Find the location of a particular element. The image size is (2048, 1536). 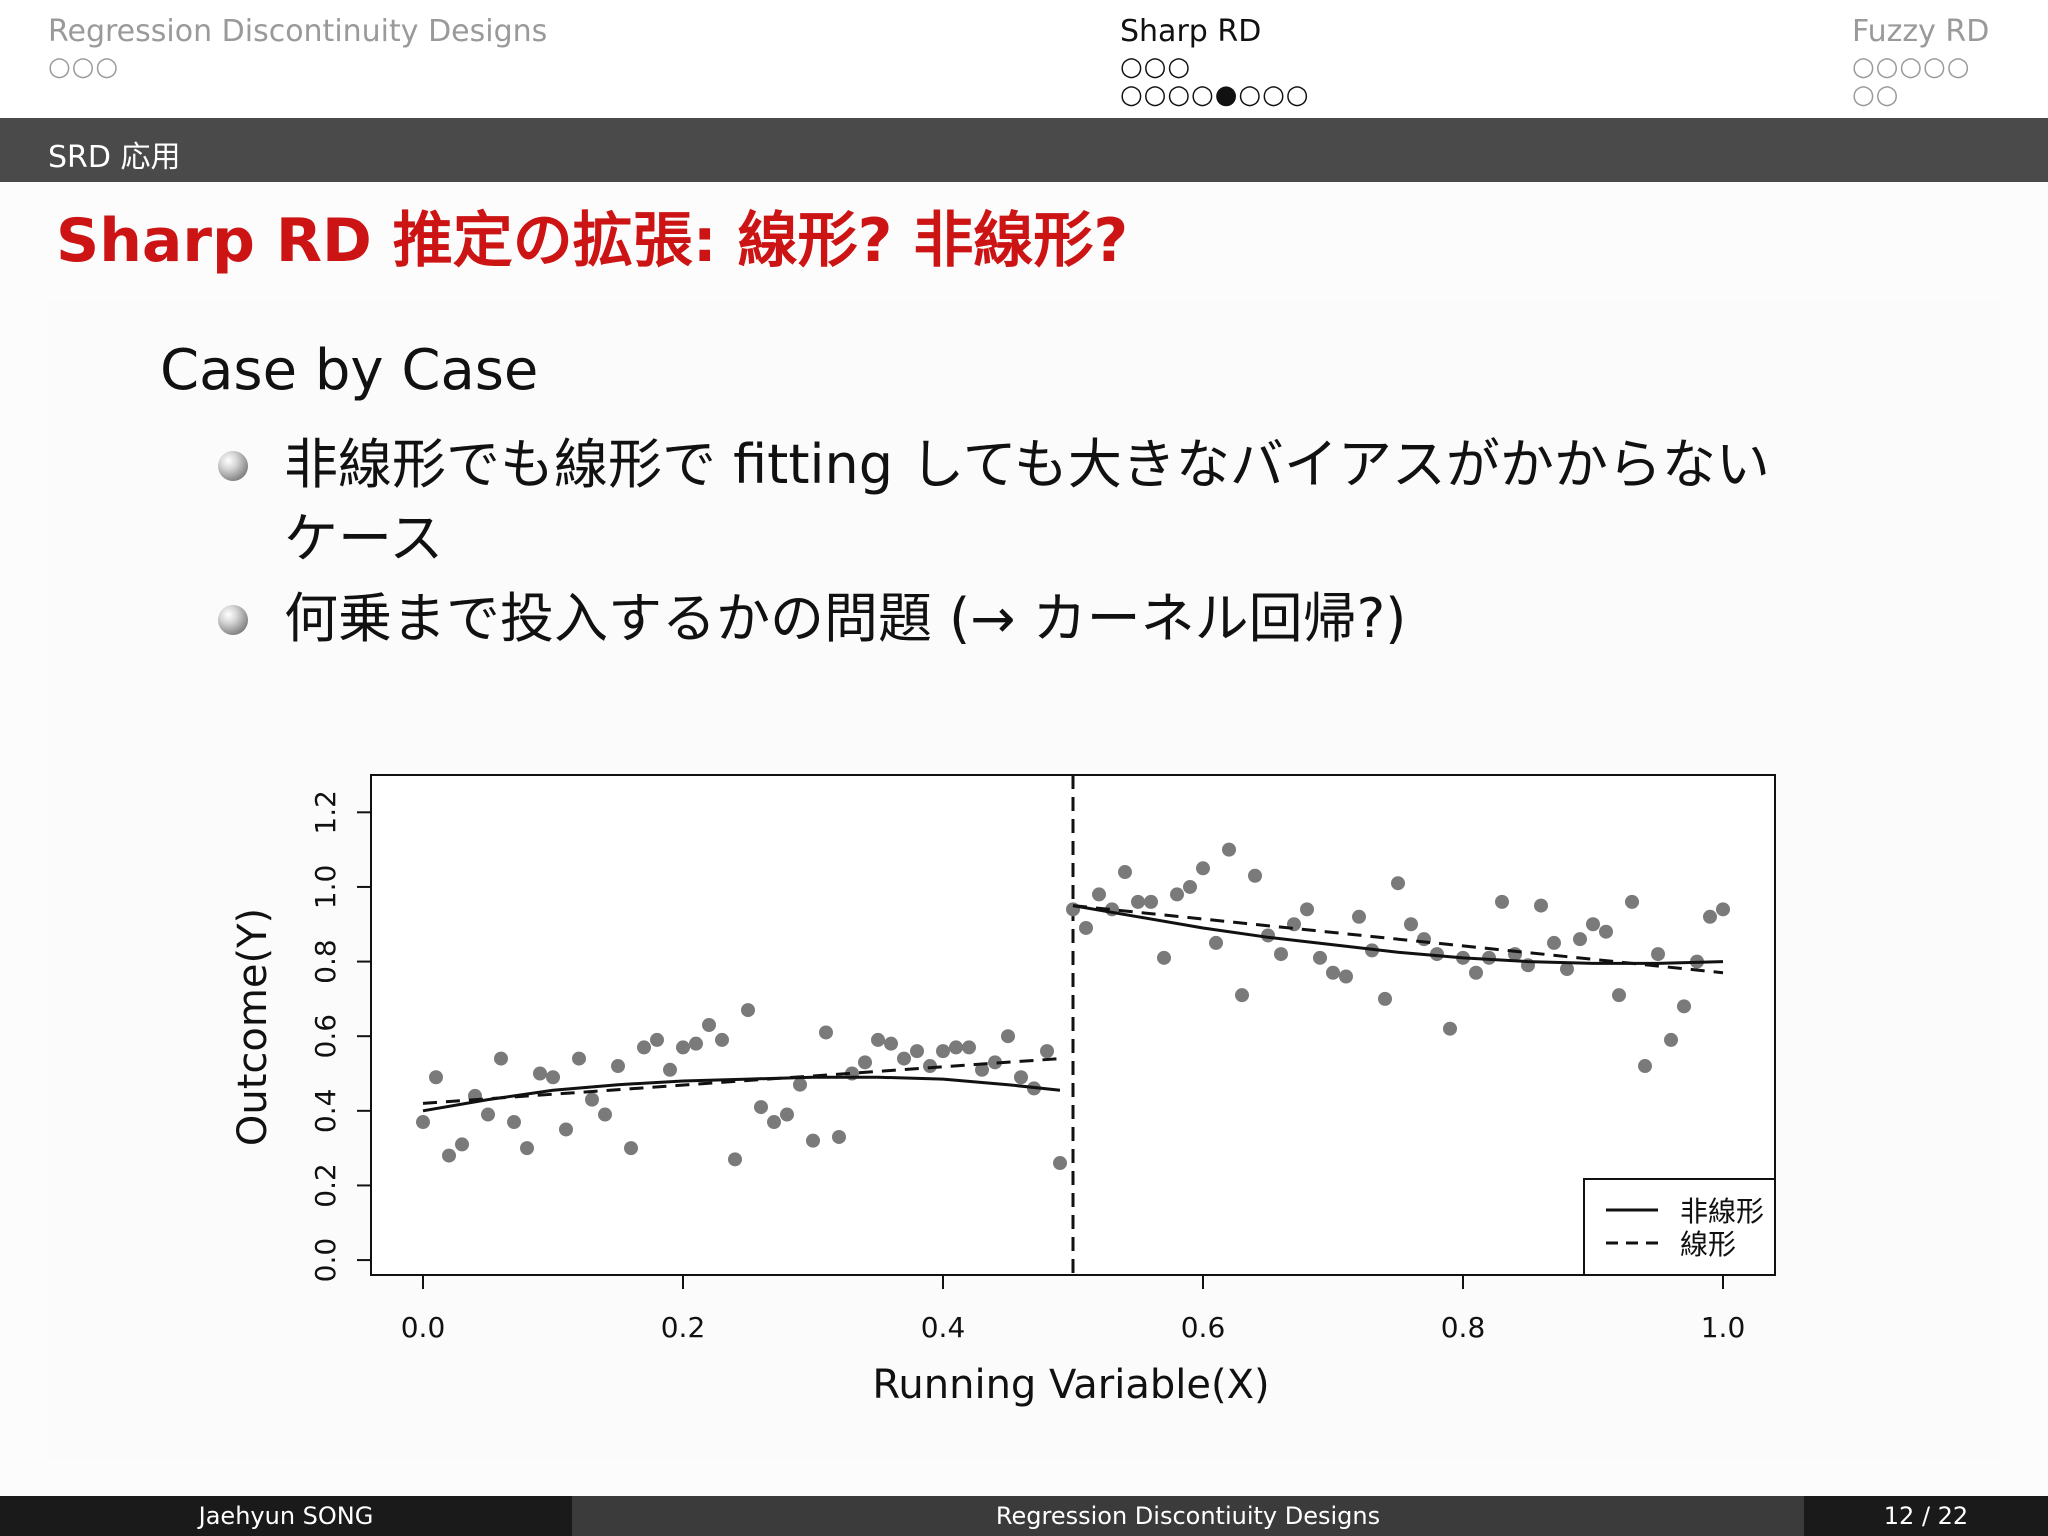

nav-section-sharp-rd: Sharp RD ○○○ ○○○○●○○○ is located at coordinates (1215, 61).